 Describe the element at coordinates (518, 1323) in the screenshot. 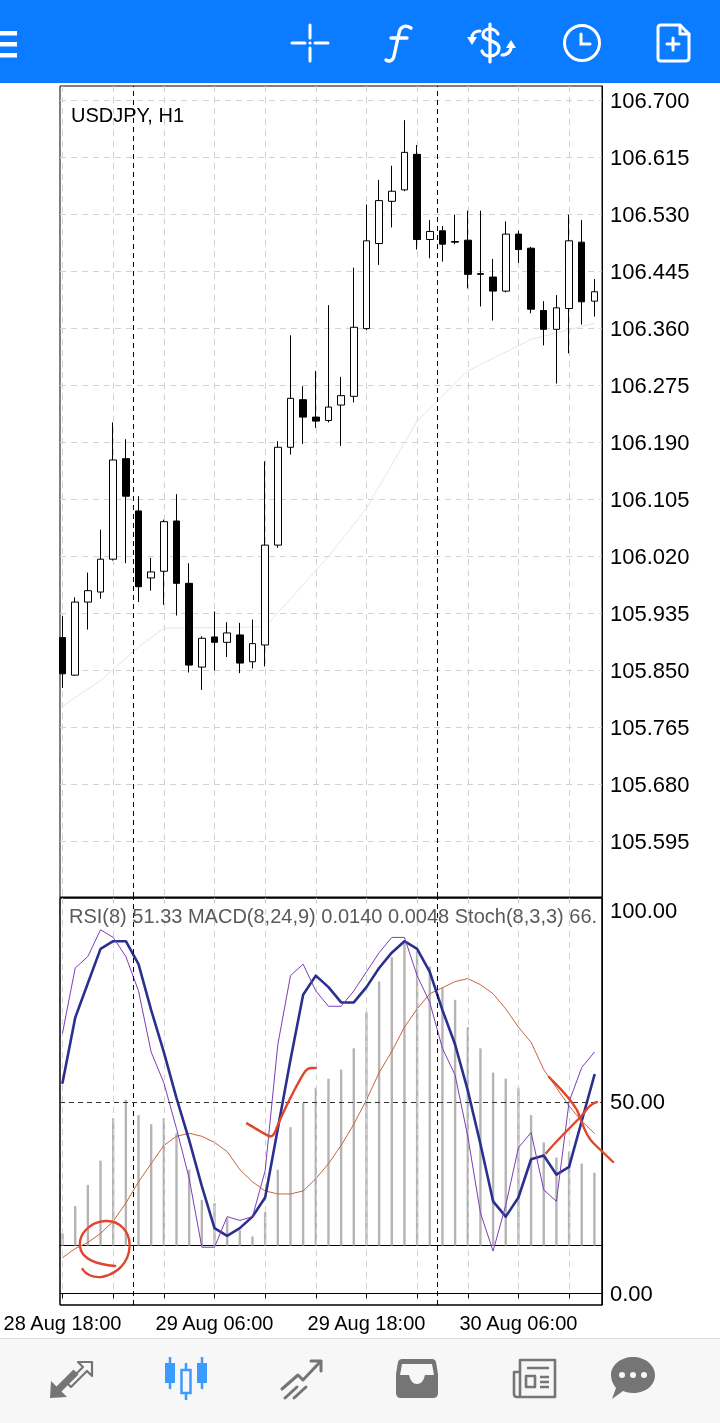

I see `x-tick-label: 30 Aug 06:00` at that location.